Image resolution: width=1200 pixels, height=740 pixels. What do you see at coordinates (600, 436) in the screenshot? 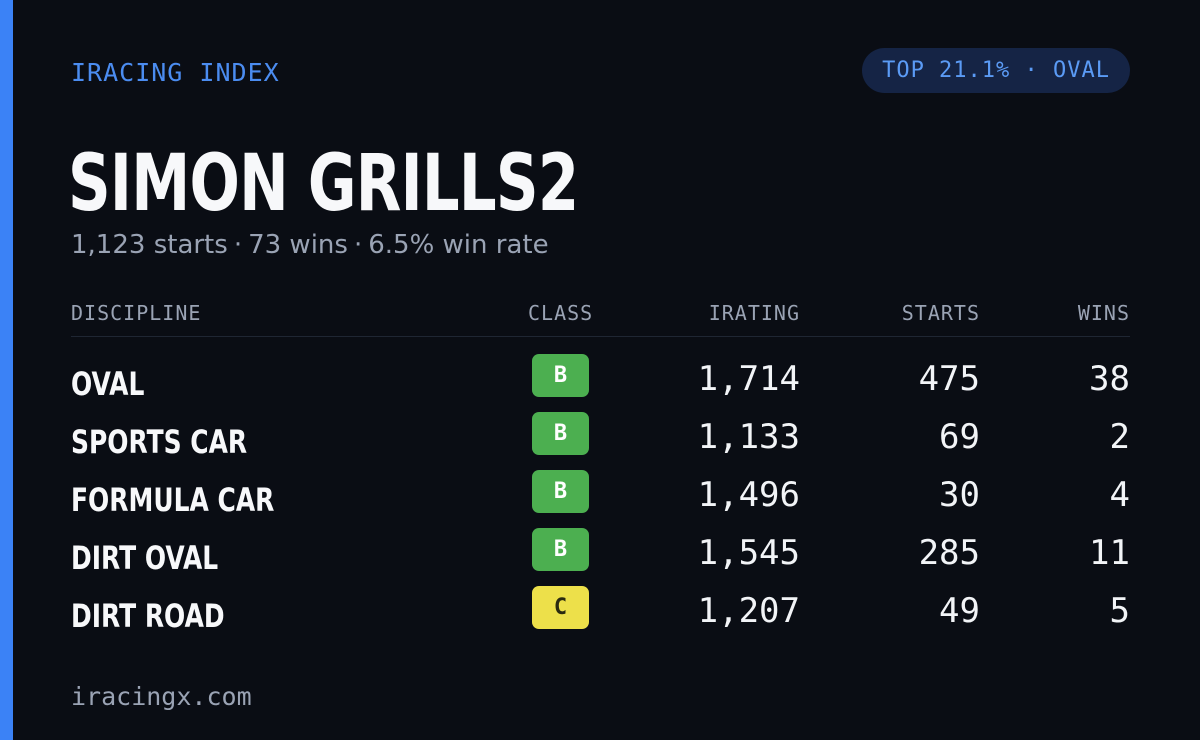
I see `table-row: SPORTS CAR B 1,133 69 2` at bounding box center [600, 436].